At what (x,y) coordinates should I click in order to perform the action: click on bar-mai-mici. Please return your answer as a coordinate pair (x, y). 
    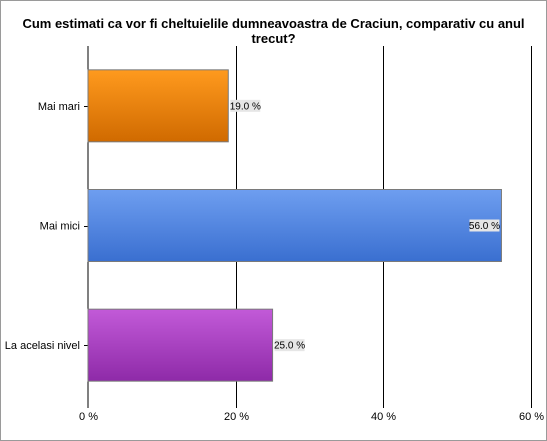
    Looking at the image, I should click on (294, 225).